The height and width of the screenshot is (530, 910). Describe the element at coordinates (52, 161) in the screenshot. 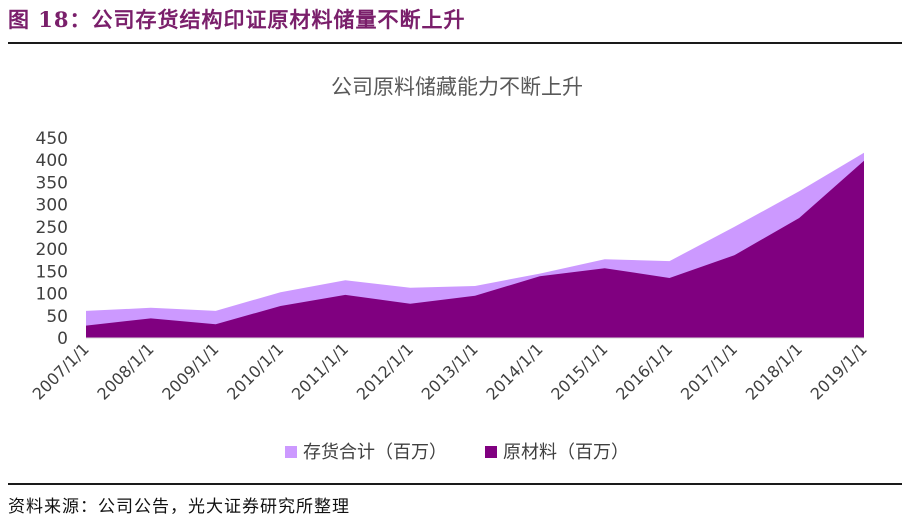

I see `y-tick-label: 400` at that location.